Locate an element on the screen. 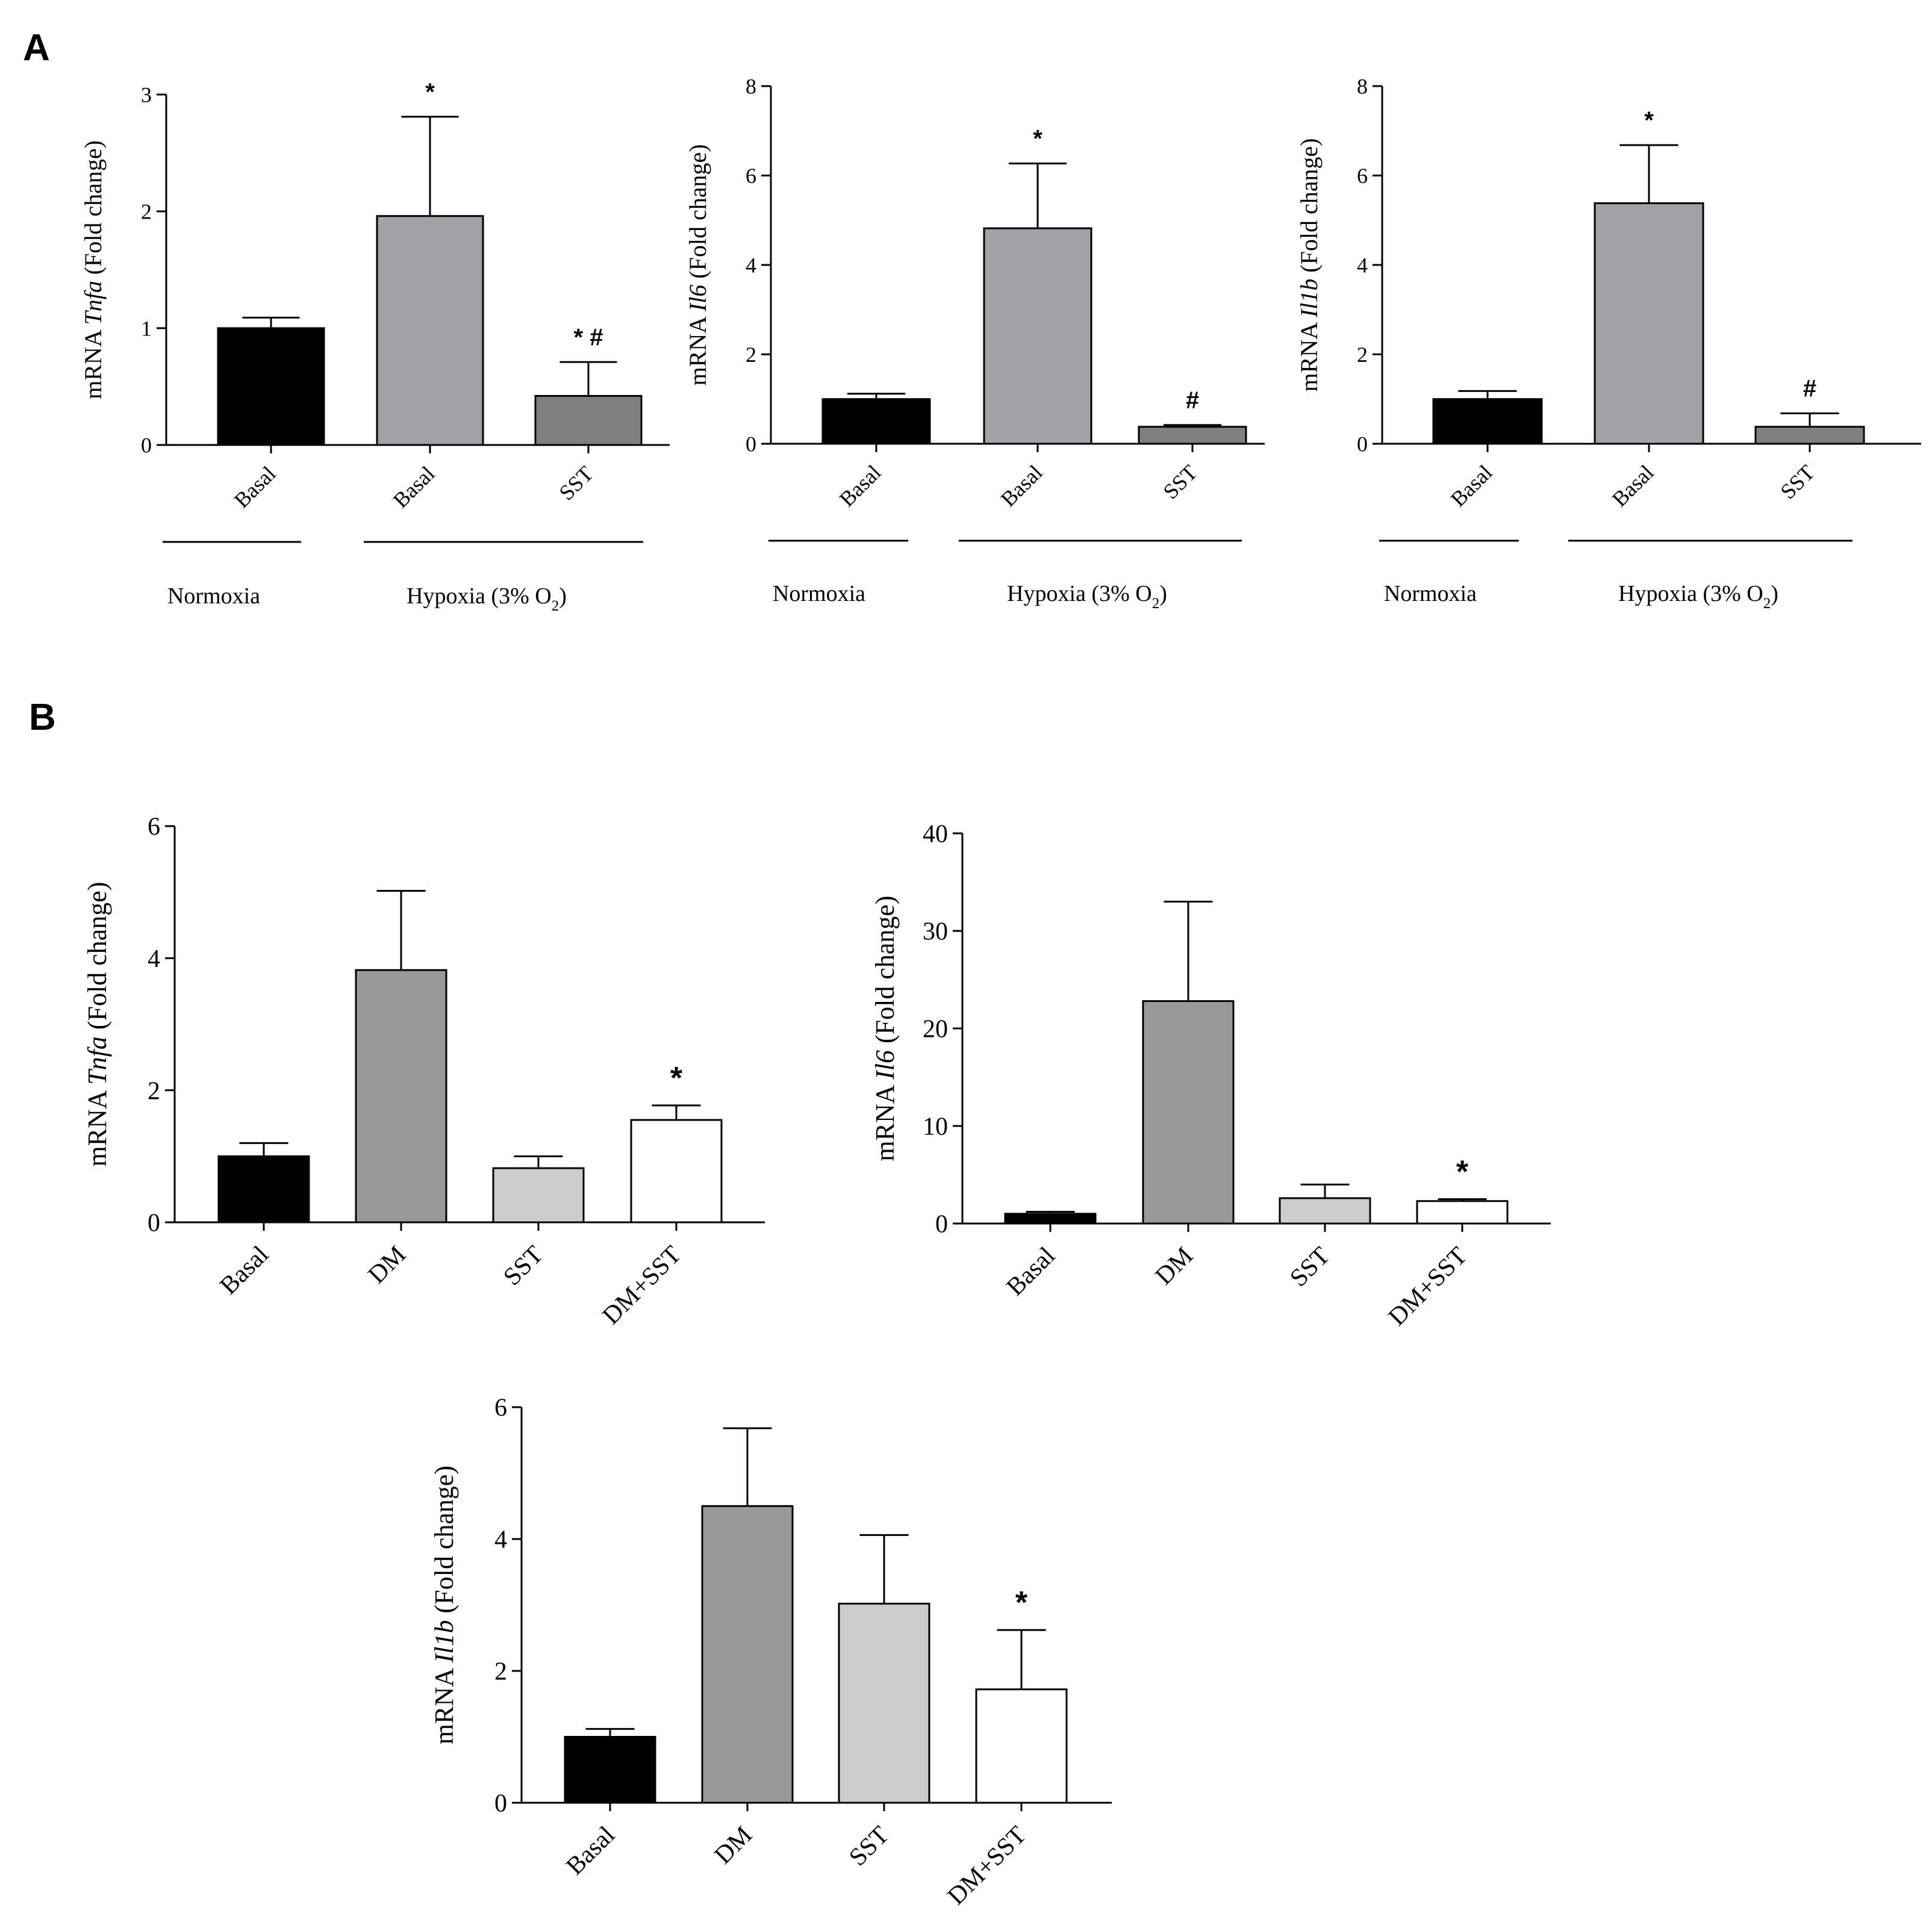  y-axis-label-b3: mRNA Il1b (Fold change) is located at coordinates (444, 1605).